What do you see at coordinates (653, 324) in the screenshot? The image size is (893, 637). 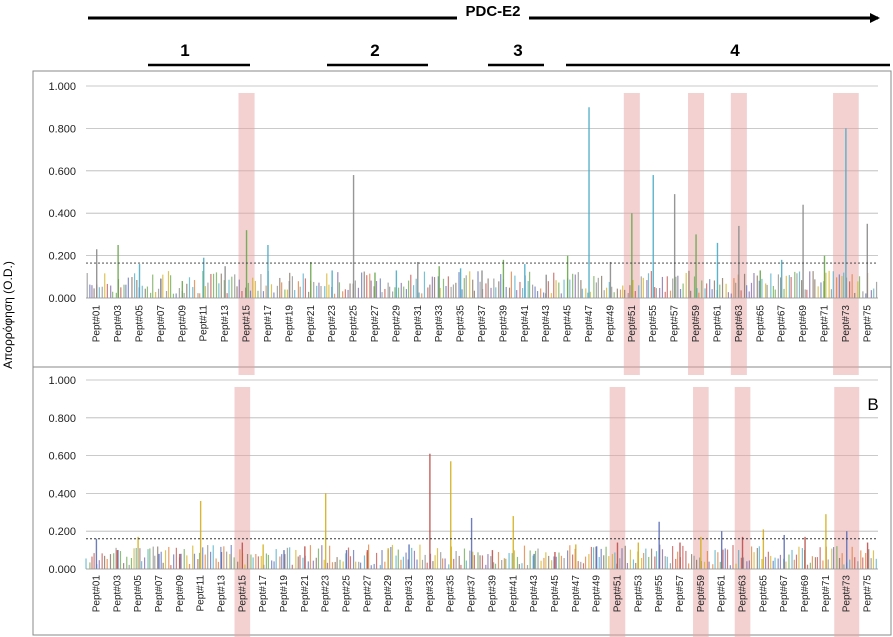 I see `x-tick-label-a-26: Pept#55` at bounding box center [653, 324].